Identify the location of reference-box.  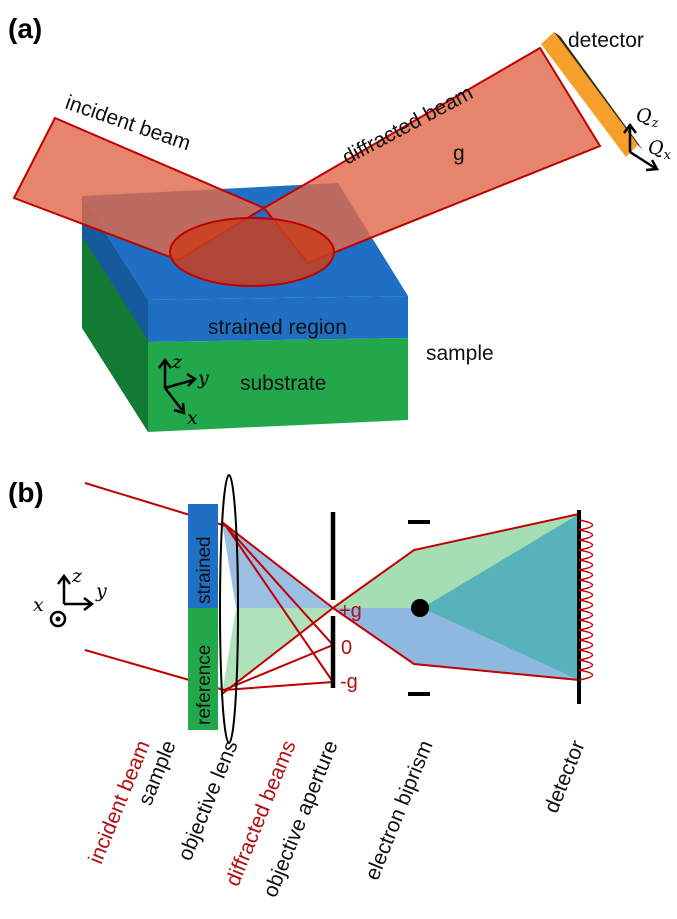
(203, 669).